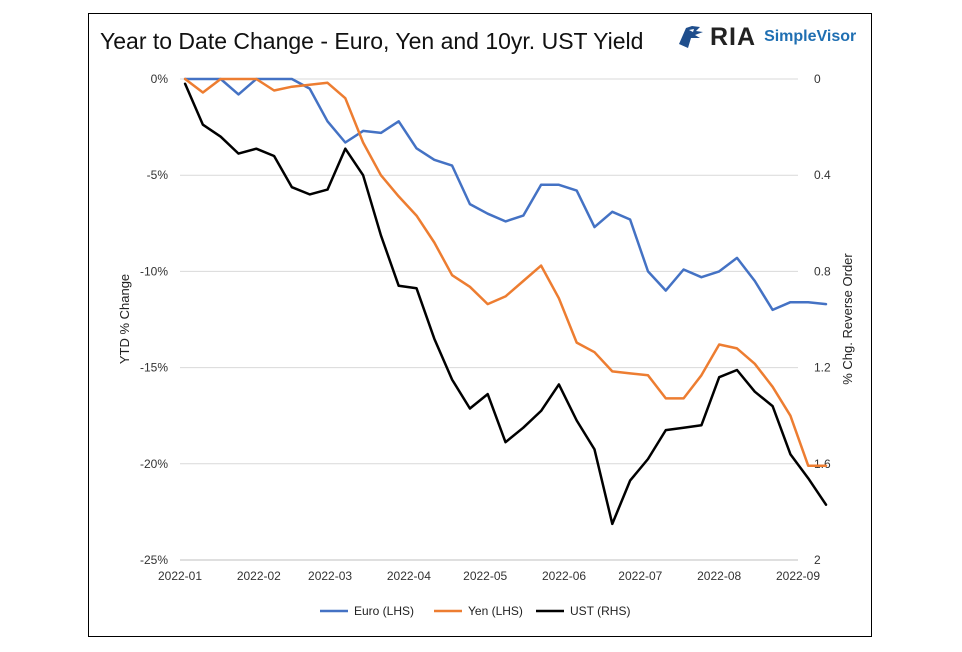  Describe the element at coordinates (124, 319) in the screenshot. I see `left-y-axis-label: YTD % Change` at that location.